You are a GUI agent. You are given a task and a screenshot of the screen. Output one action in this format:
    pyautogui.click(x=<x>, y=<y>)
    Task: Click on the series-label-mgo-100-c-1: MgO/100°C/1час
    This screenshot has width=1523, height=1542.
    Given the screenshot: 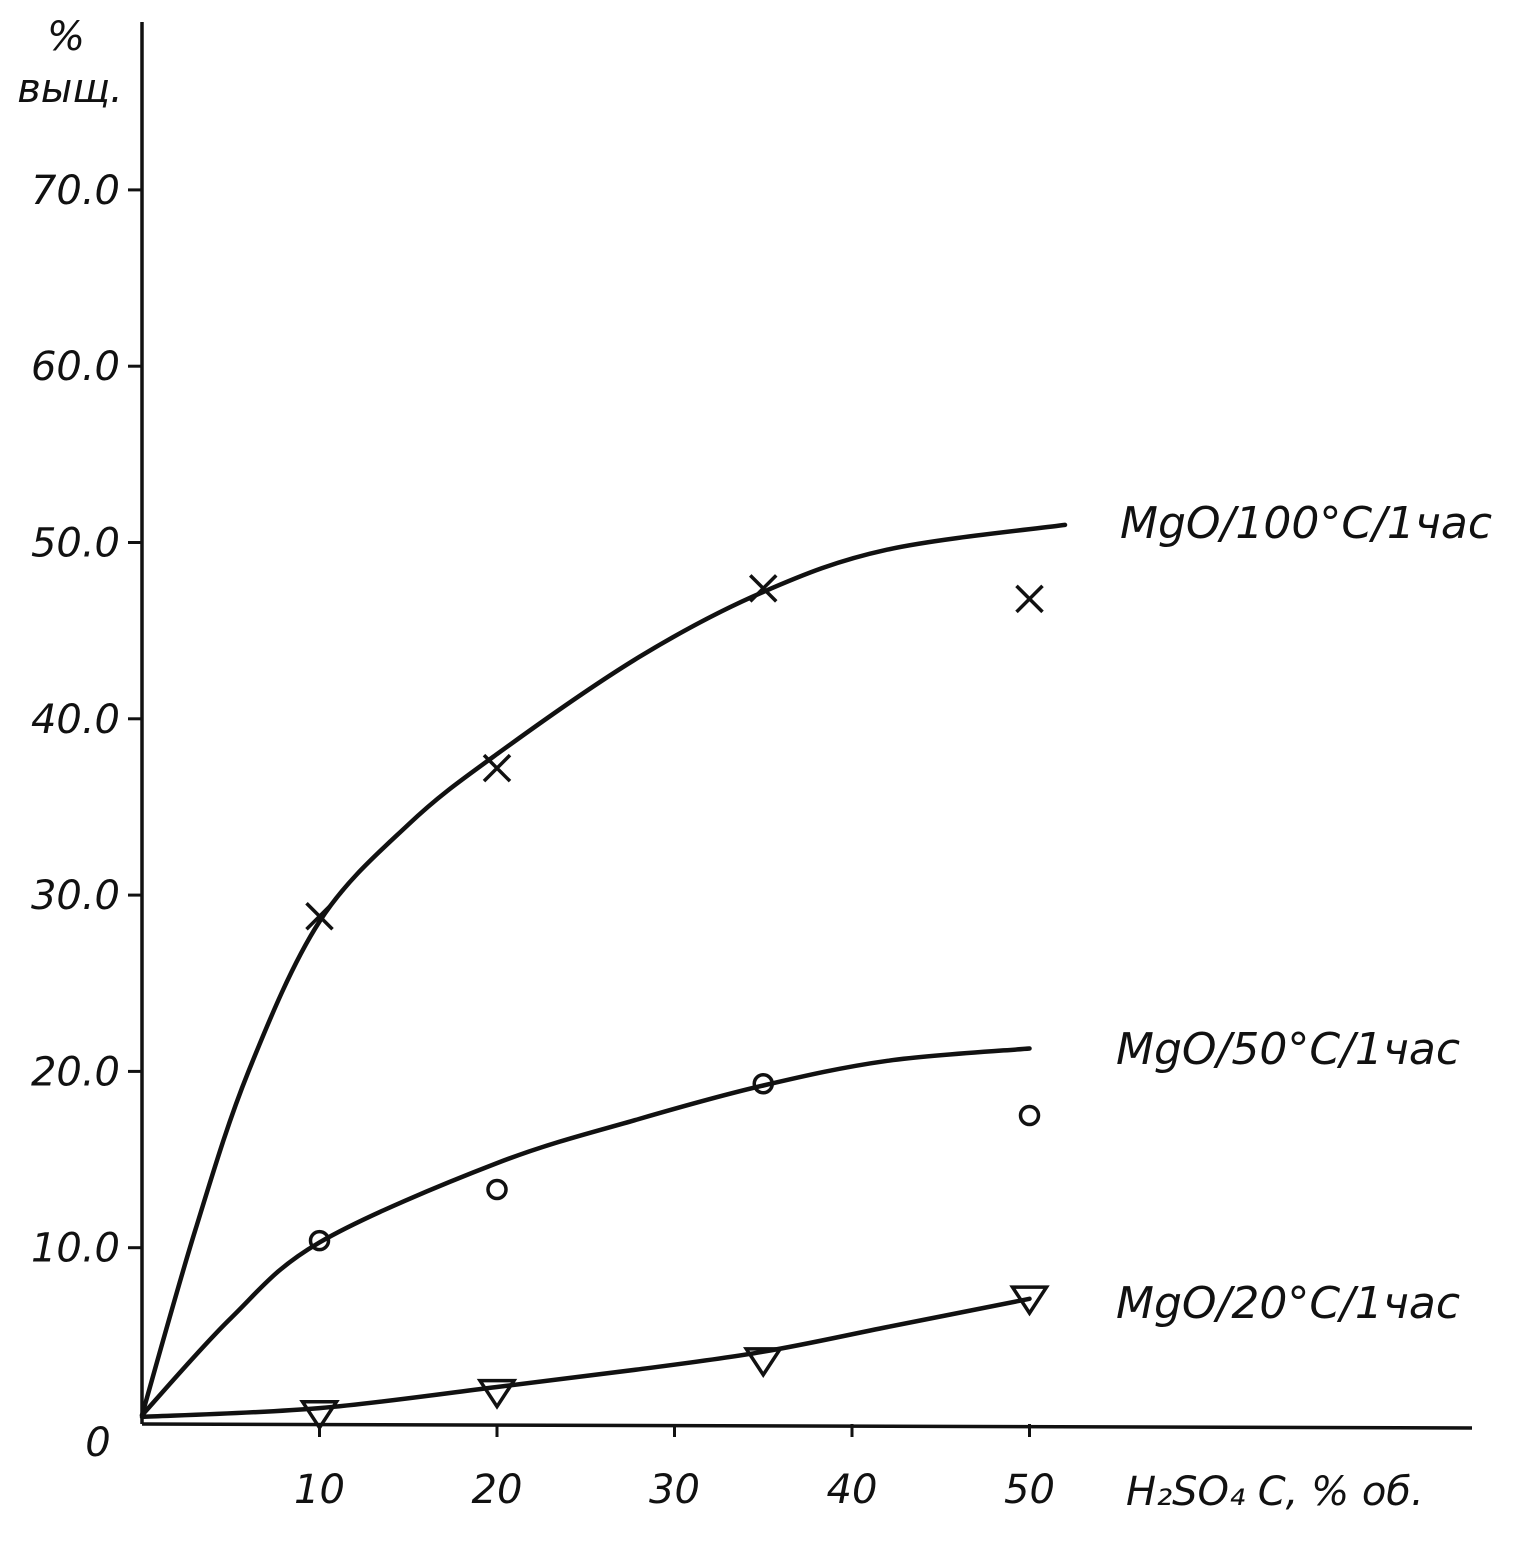 What is the action you would take?
    pyautogui.click(x=1306, y=523)
    